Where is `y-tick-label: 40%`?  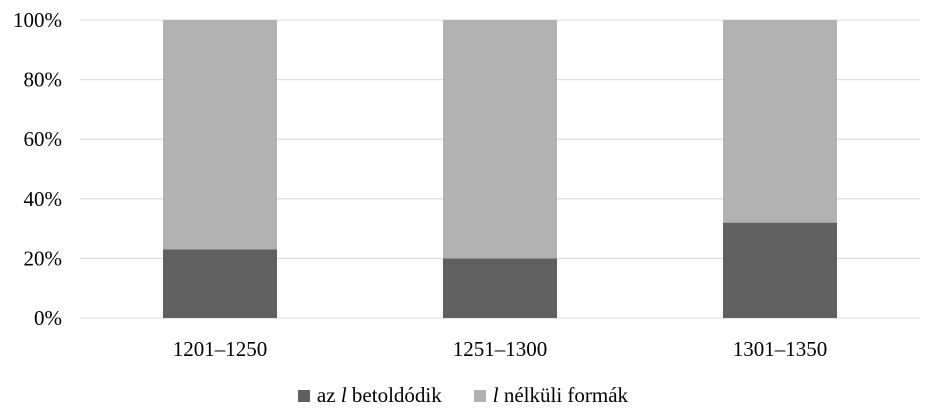
y-tick-label: 40% is located at coordinates (43, 199).